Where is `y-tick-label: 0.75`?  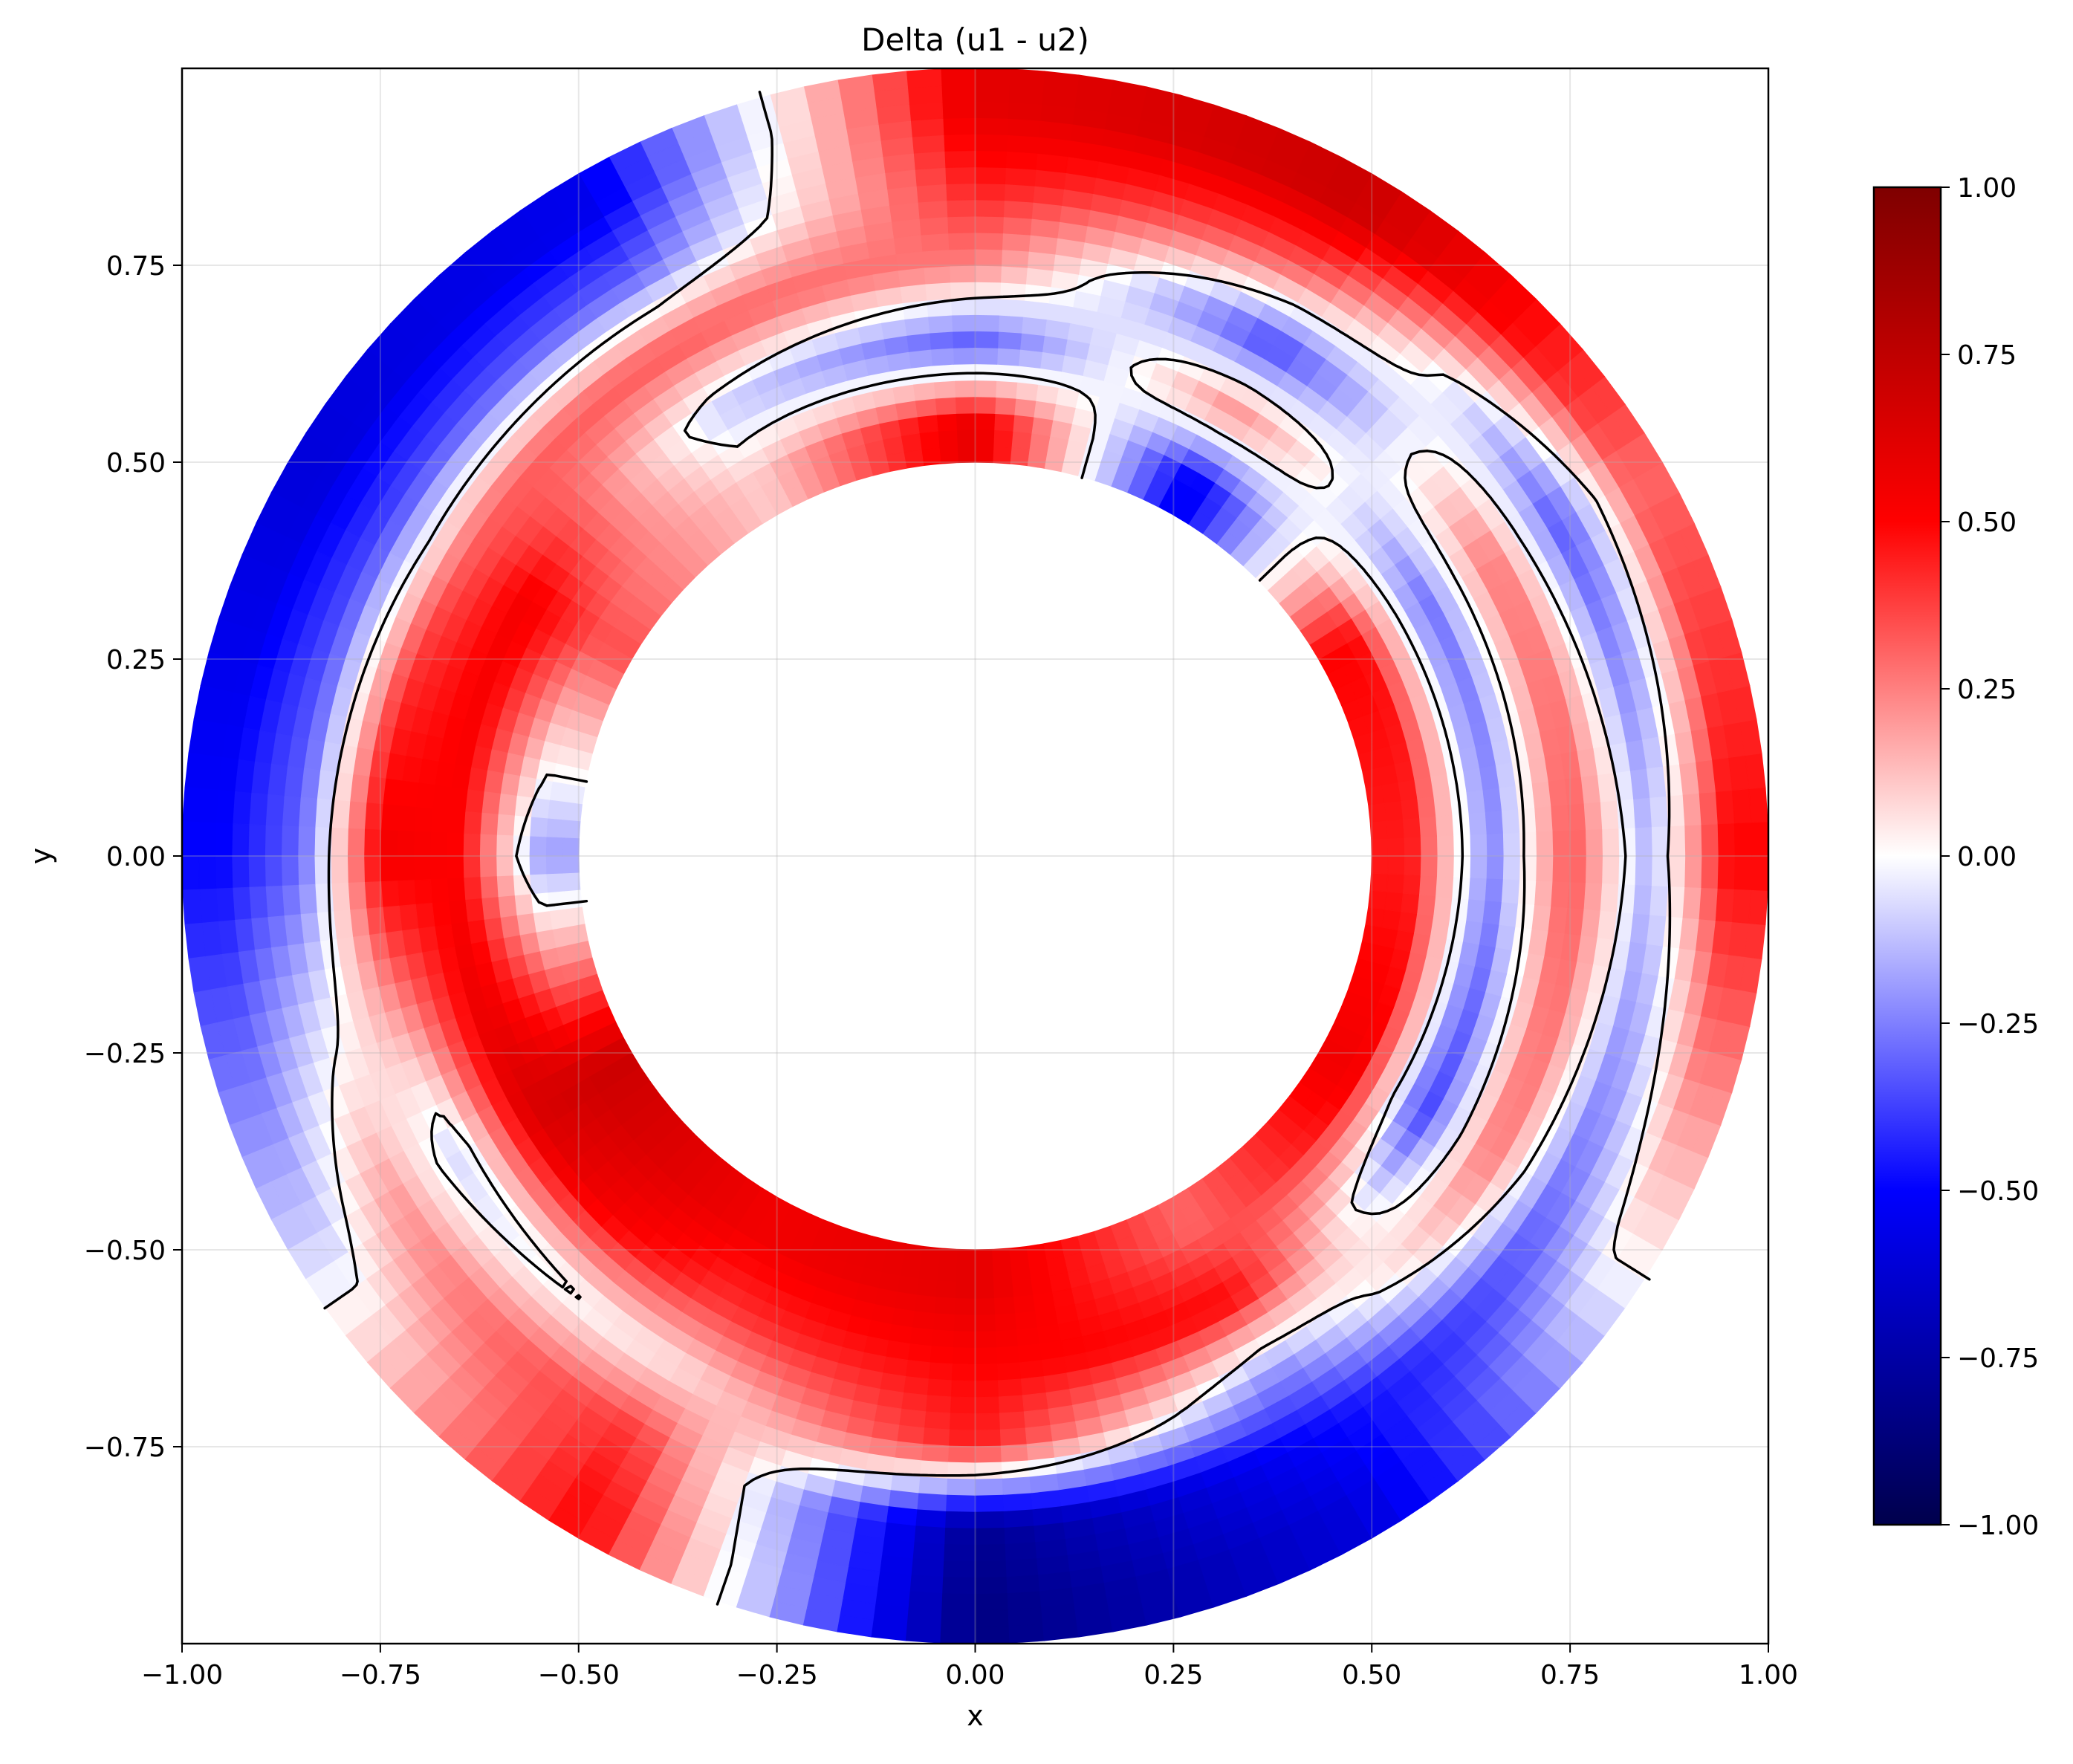
y-tick-label: 0.75 is located at coordinates (136, 266).